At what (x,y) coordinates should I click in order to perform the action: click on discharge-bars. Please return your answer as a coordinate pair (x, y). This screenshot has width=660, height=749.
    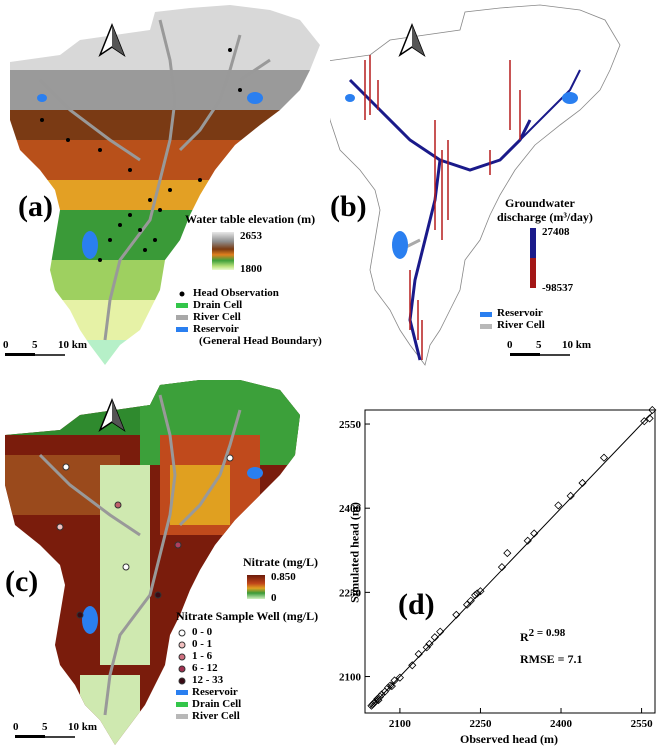
    Looking at the image, I should click on (442, 207).